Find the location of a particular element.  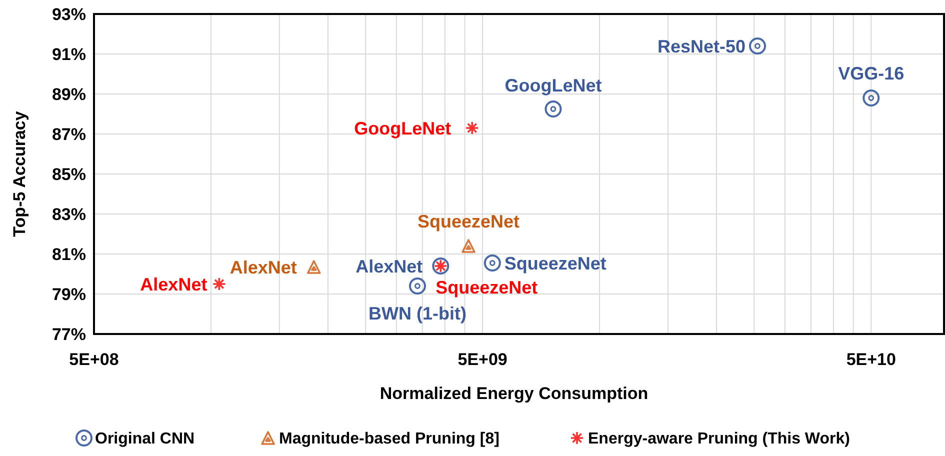

y-tick-label: 83% is located at coordinates (69, 214).